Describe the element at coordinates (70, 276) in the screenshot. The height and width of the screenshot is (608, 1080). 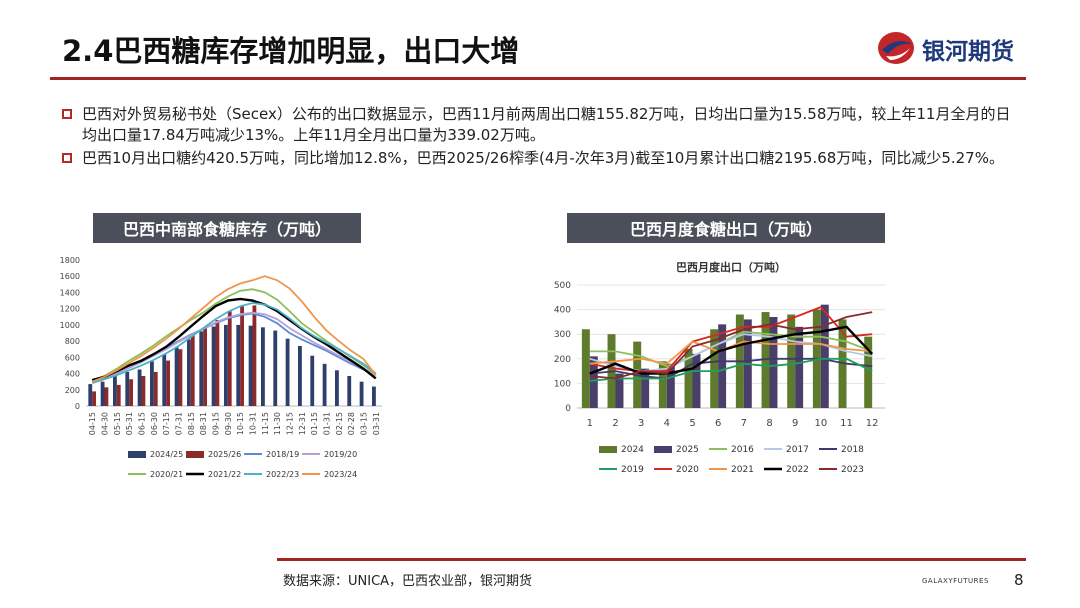
I see `y-tick-label: 1600` at that location.